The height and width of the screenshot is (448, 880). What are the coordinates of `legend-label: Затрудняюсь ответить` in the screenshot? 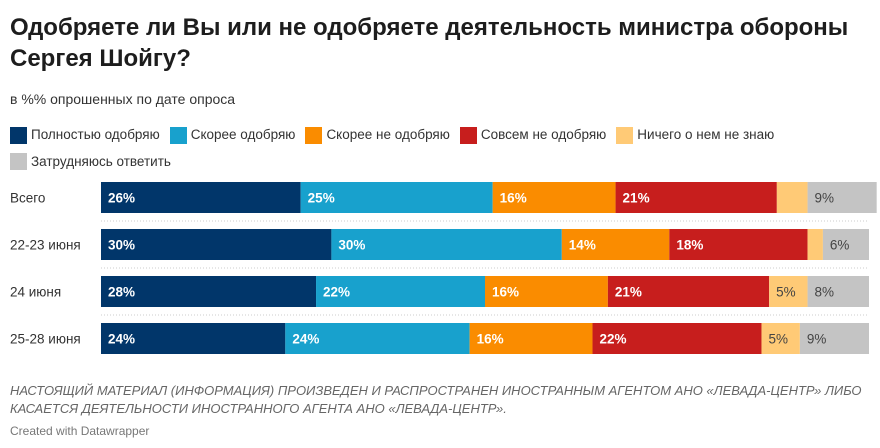 It's located at (101, 161).